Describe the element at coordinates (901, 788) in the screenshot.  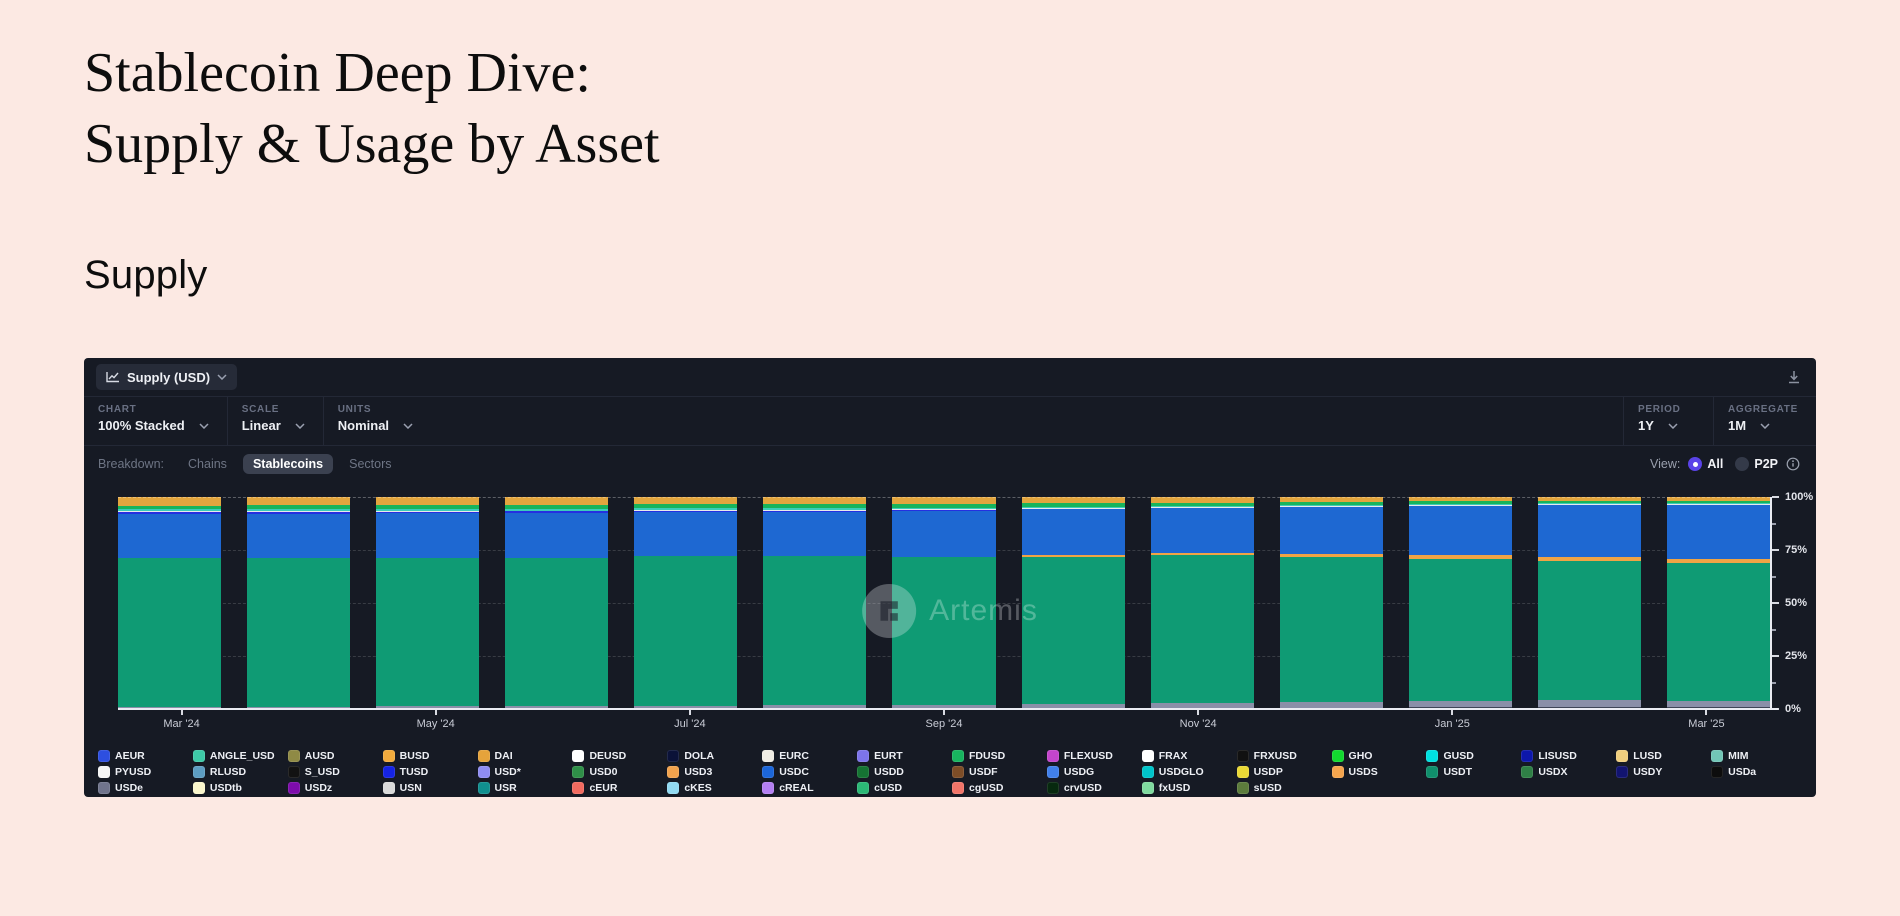
I see `legend-item-cusd: cUSD` at that location.